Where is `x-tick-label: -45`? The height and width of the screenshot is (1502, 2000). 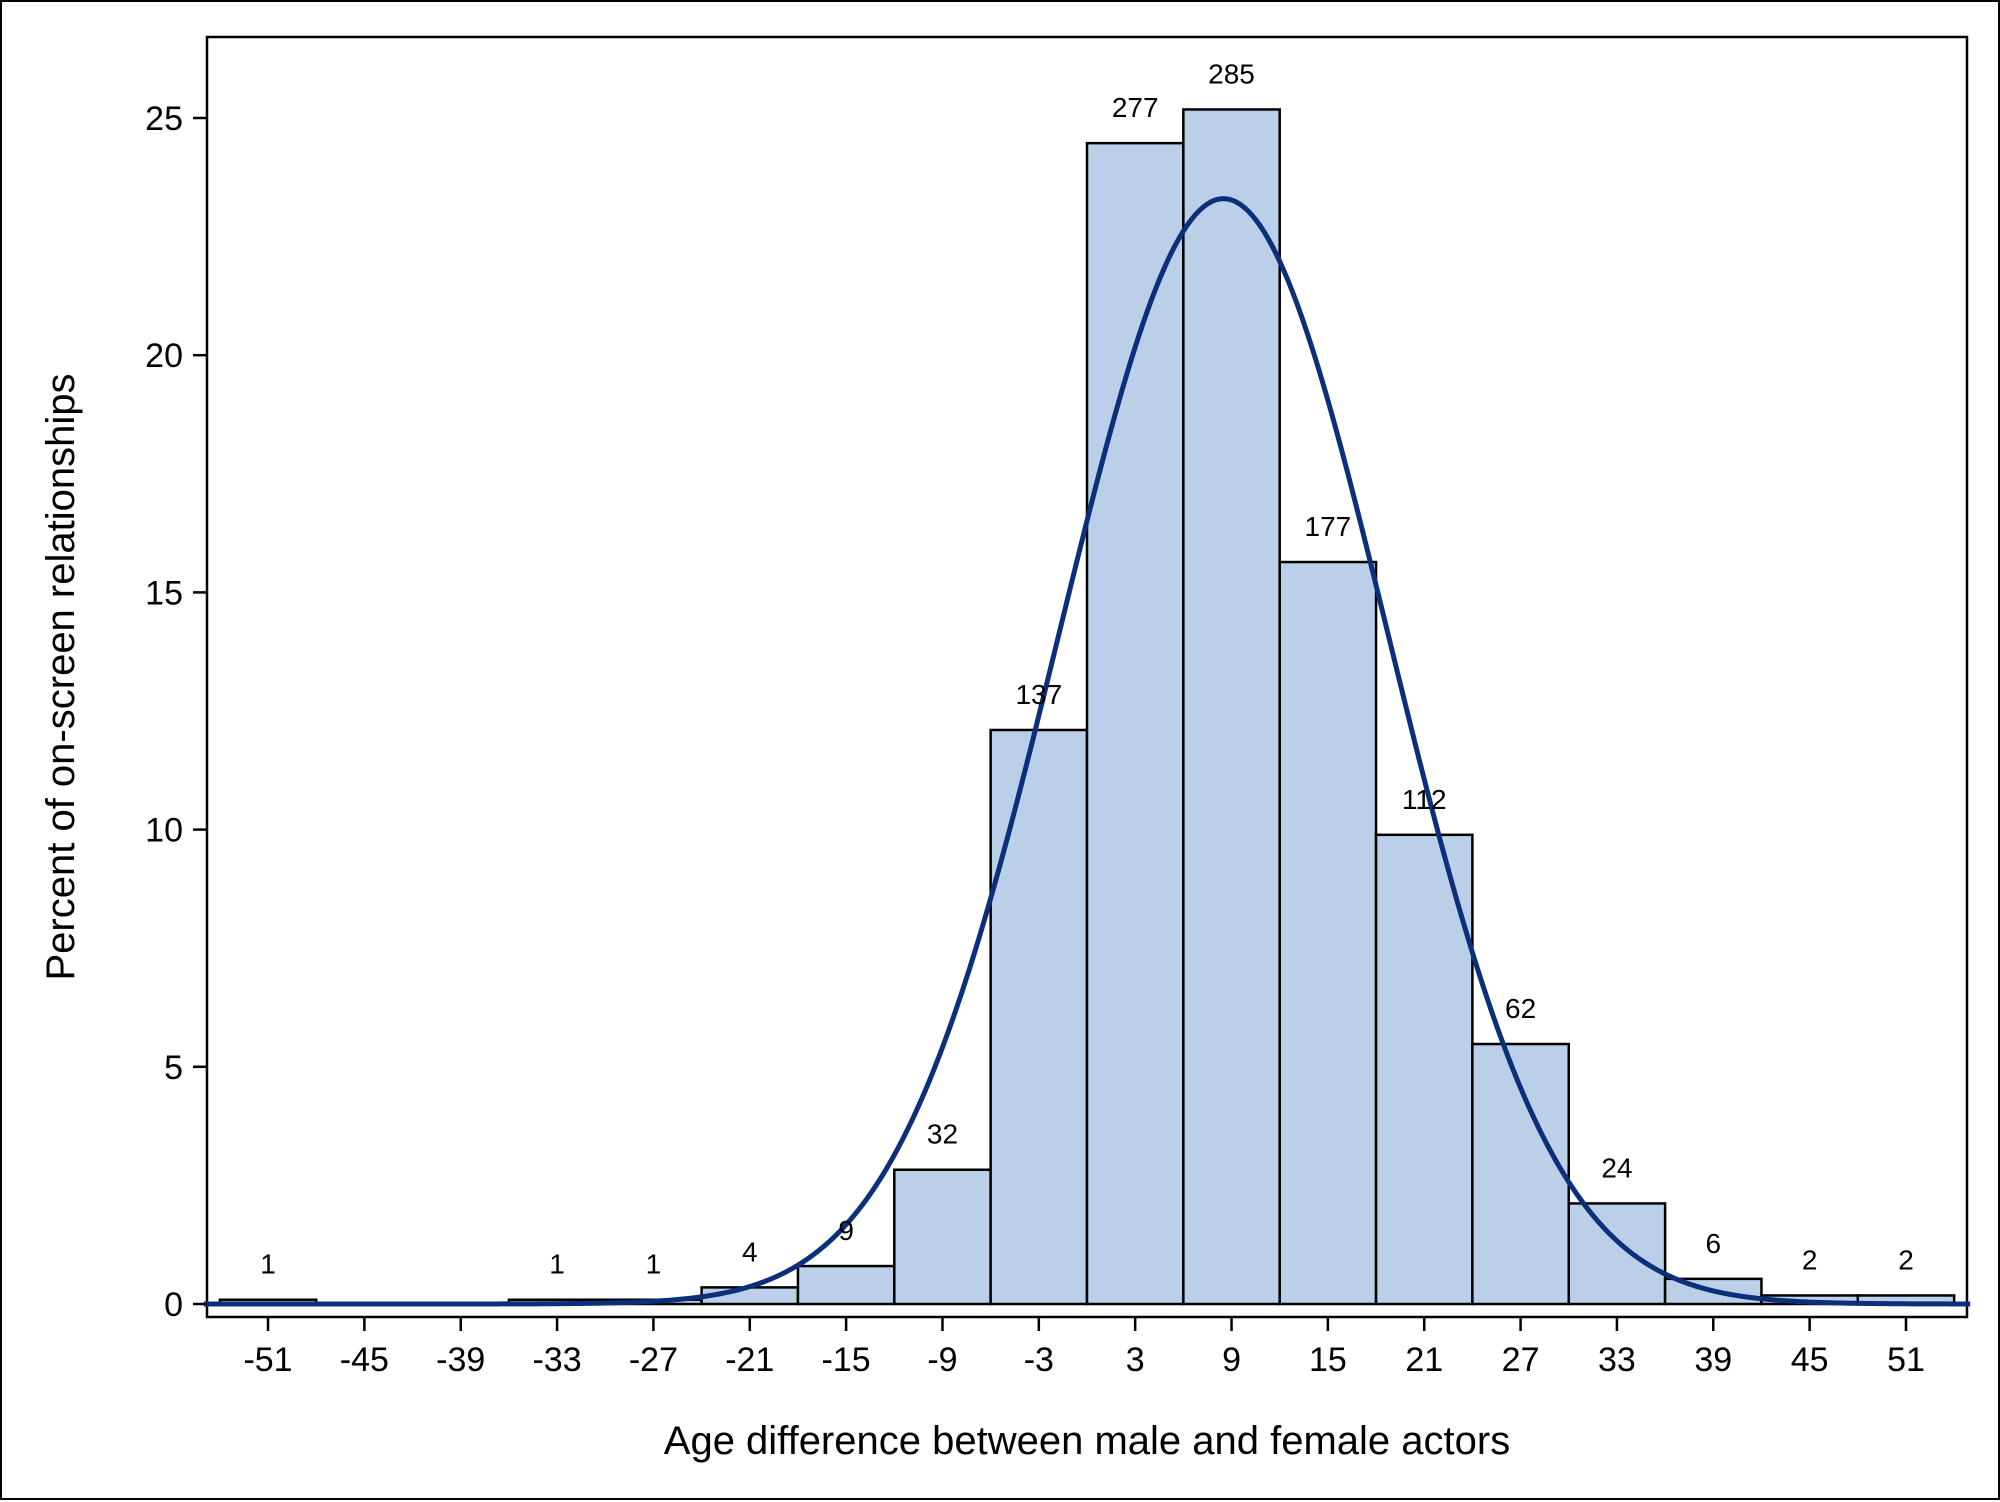 x-tick-label: -45 is located at coordinates (364, 1360).